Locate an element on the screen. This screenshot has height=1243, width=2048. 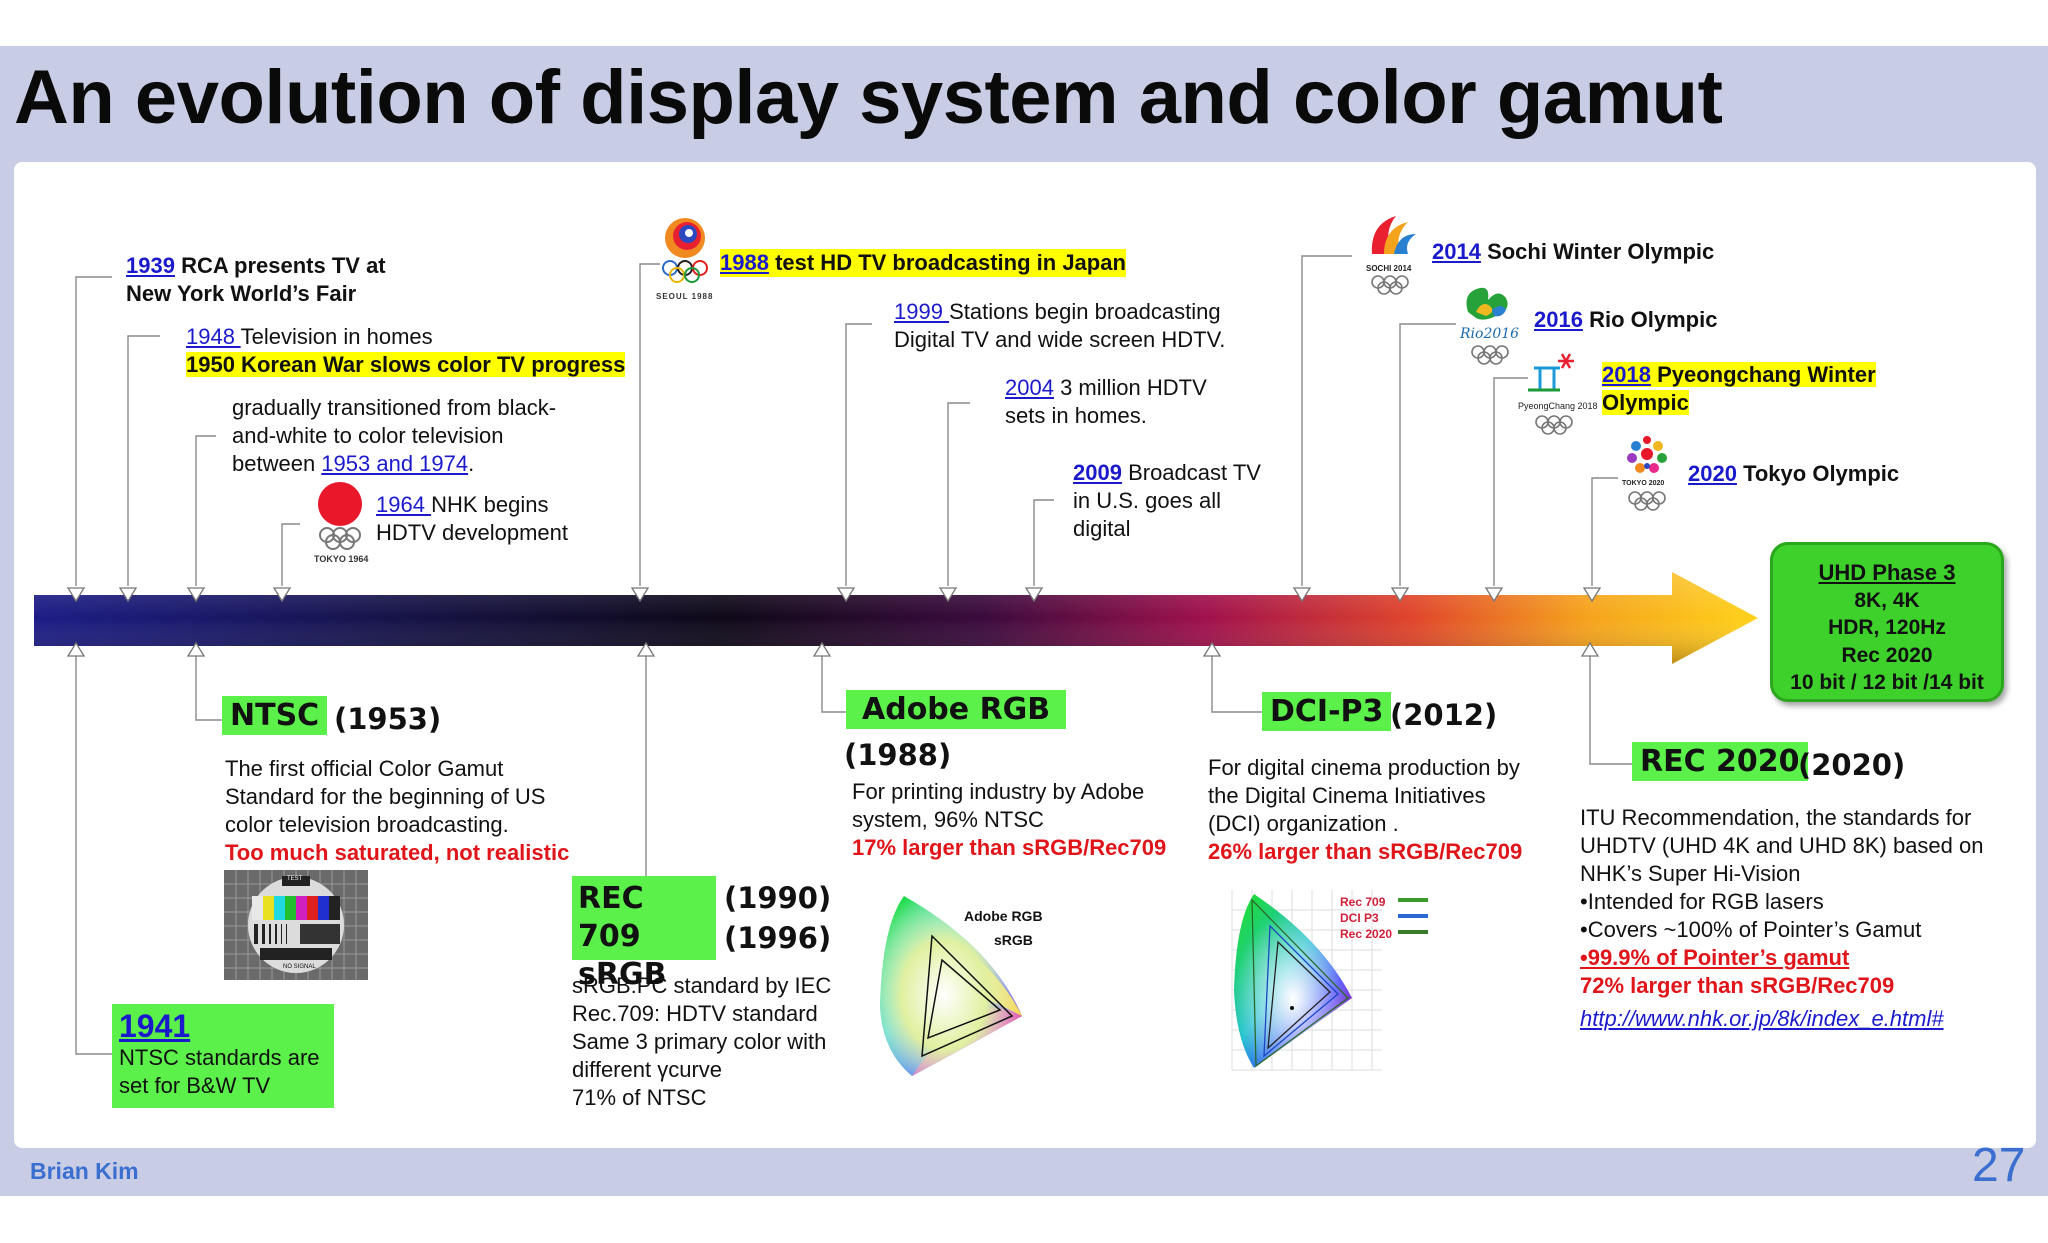
gamut-comparison-icon is located at coordinates (1329, 980).